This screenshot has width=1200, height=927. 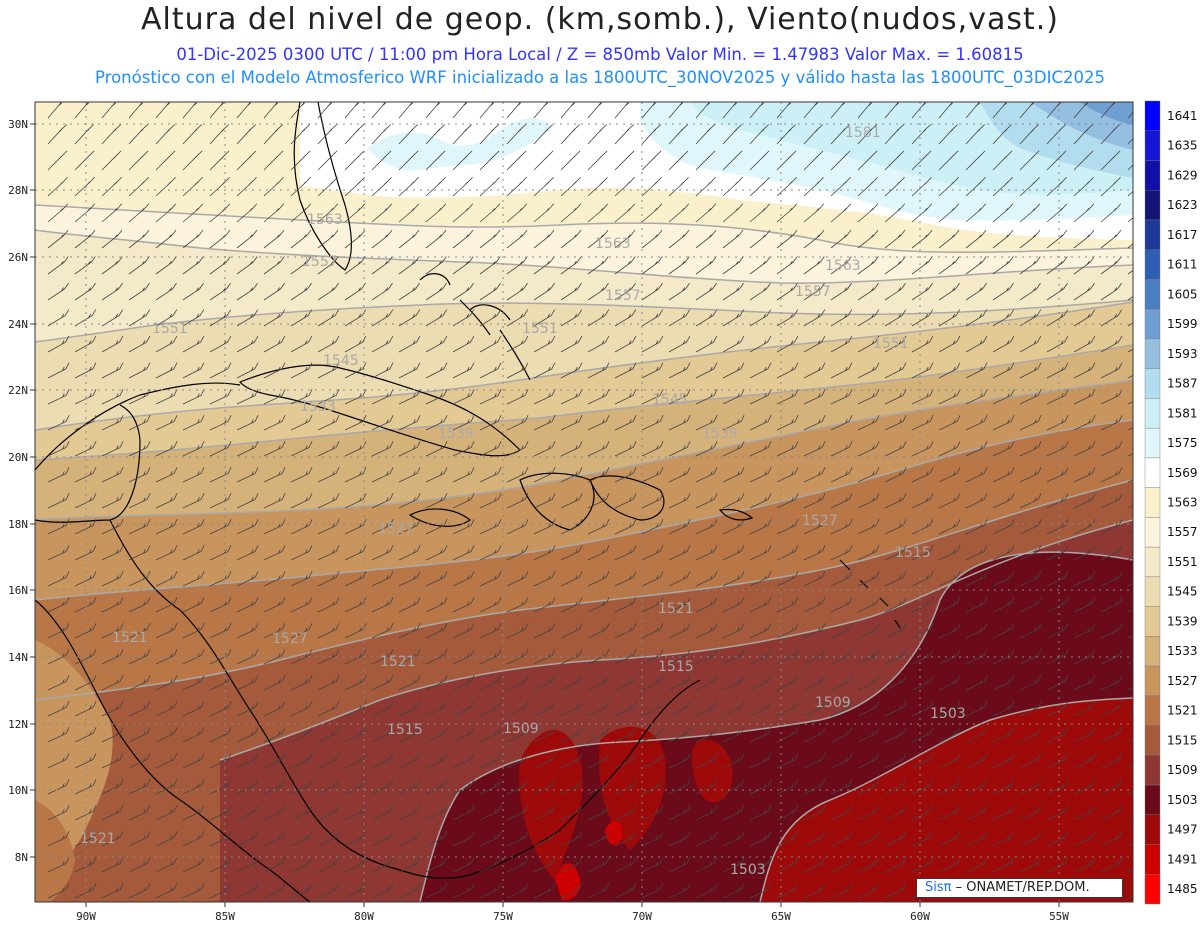 I want to click on lon-tick-label: 75W, so click(x=503, y=916).